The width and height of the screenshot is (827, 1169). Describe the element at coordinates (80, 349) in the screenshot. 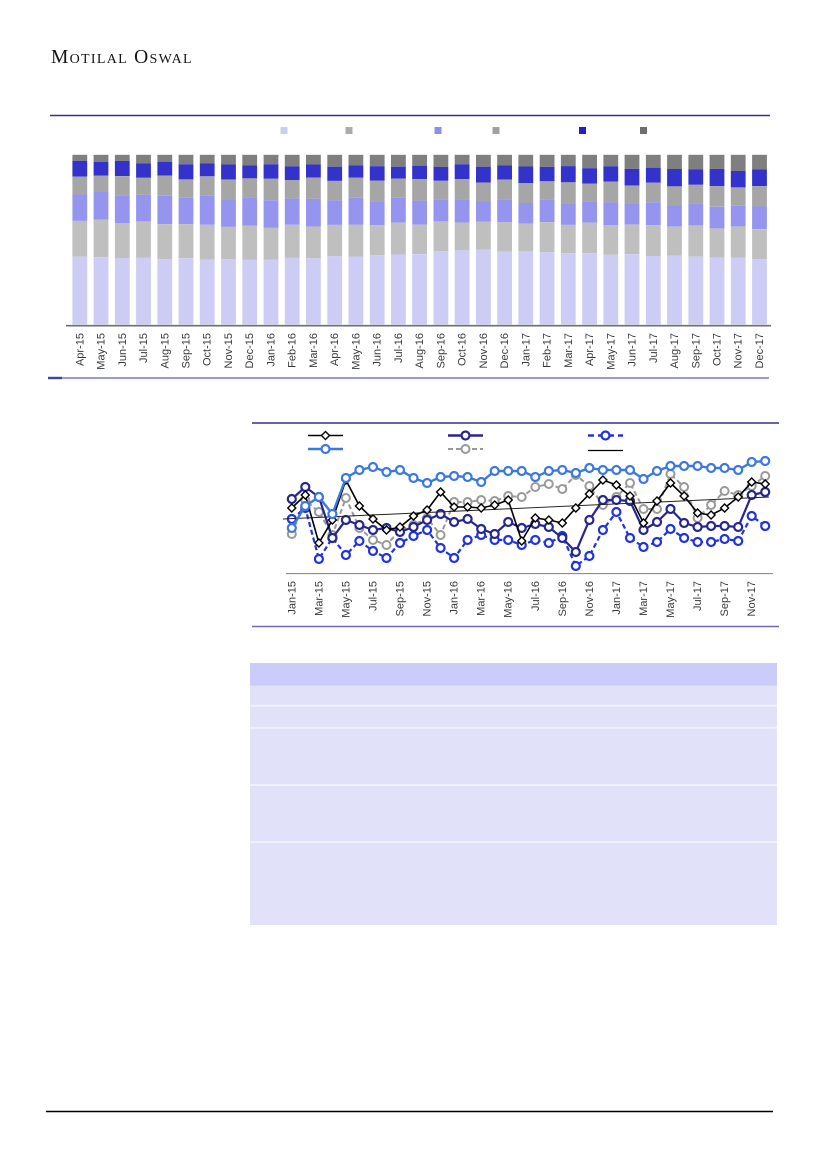

I see `svg-text: Apr-15` at that location.